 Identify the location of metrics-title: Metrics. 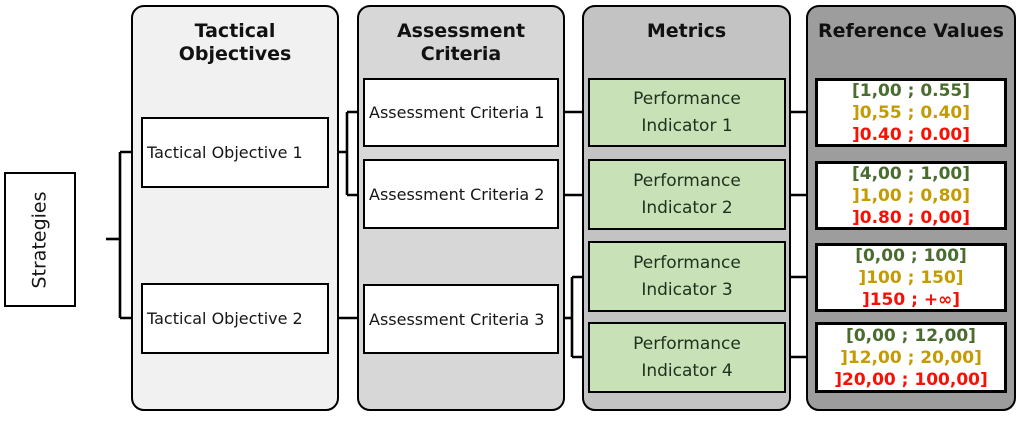
(686, 31).